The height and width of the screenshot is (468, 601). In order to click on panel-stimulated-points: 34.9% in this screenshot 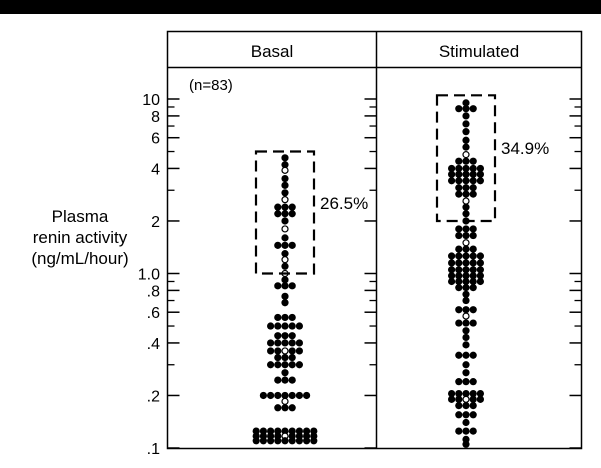, I will do `click(492, 271)`.